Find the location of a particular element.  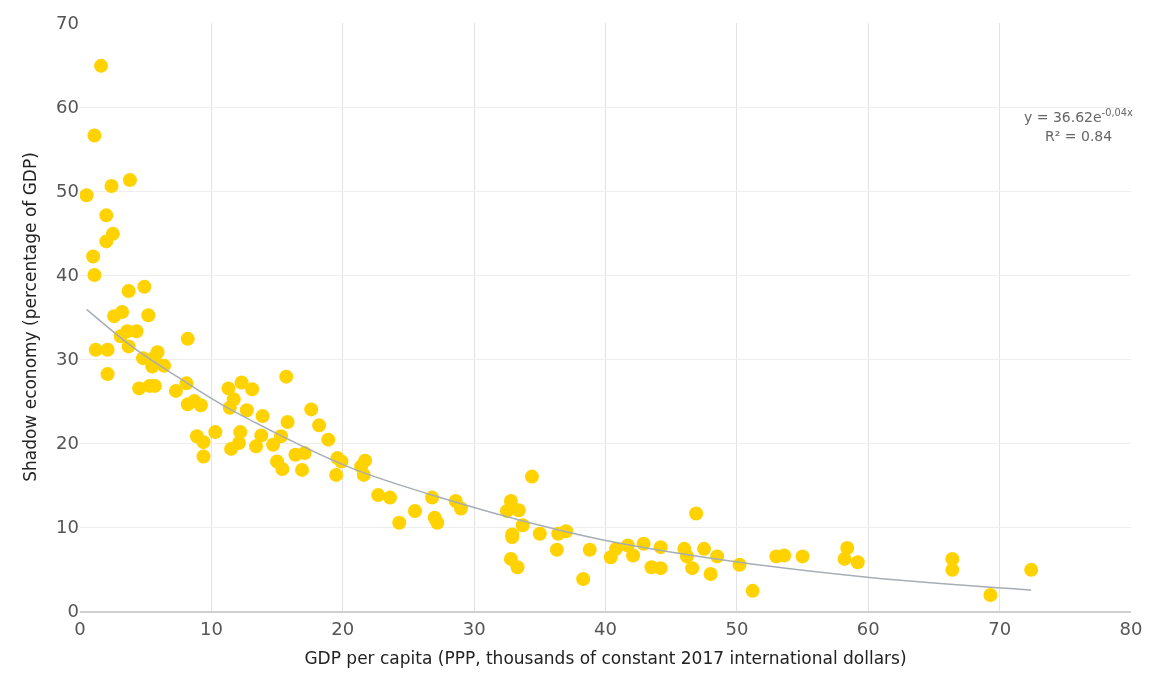

x-tick-label: 60 is located at coordinates (868, 628).